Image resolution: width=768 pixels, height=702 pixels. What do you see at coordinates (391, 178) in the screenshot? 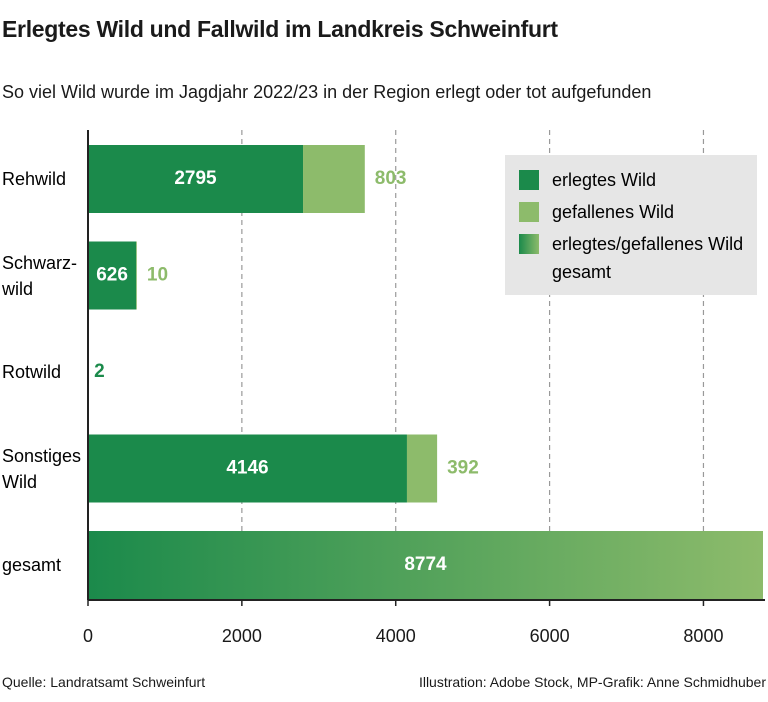
I see `value-label: 803` at bounding box center [391, 178].